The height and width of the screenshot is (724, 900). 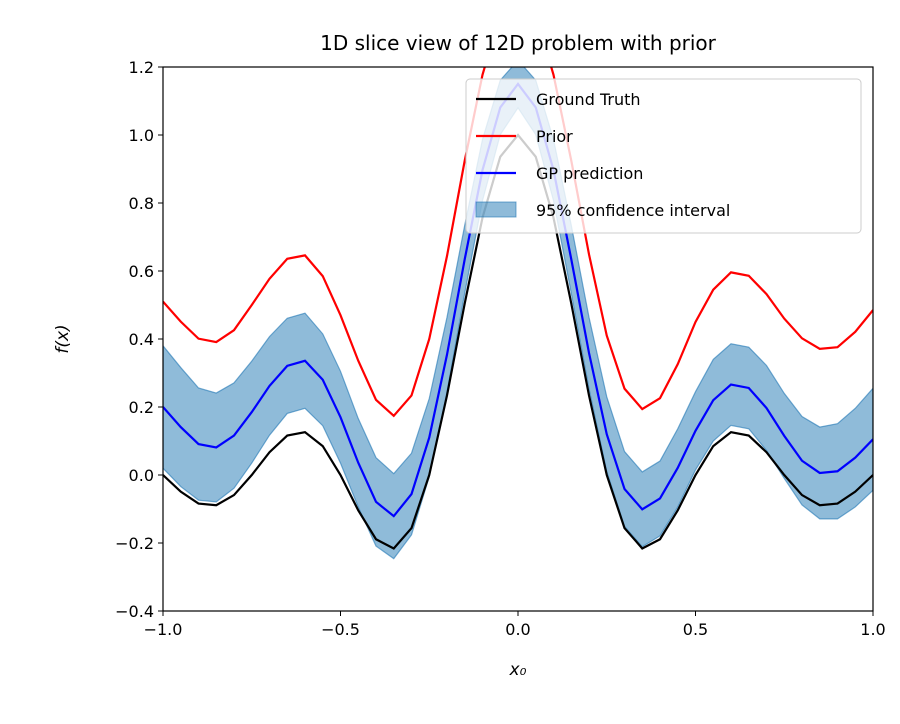 What do you see at coordinates (63, 338) in the screenshot?
I see `y-axis-label: f(x)` at bounding box center [63, 338].